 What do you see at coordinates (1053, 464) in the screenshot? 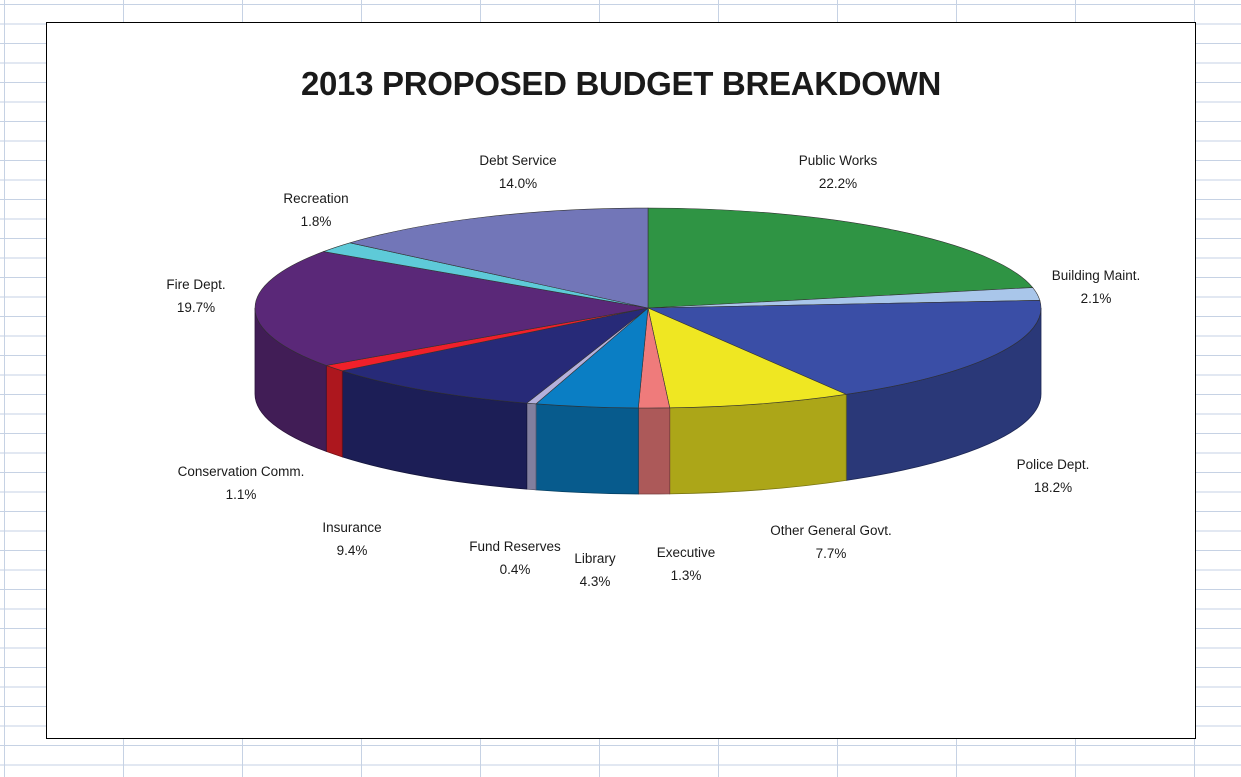
I see `slice-label: Police Dept.` at bounding box center [1053, 464].